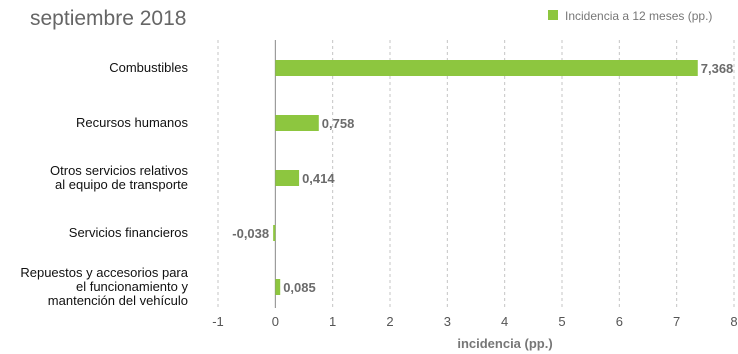 This screenshot has width=738, height=354. I want to click on x-axis-label: incidencia (pp.), so click(504, 343).